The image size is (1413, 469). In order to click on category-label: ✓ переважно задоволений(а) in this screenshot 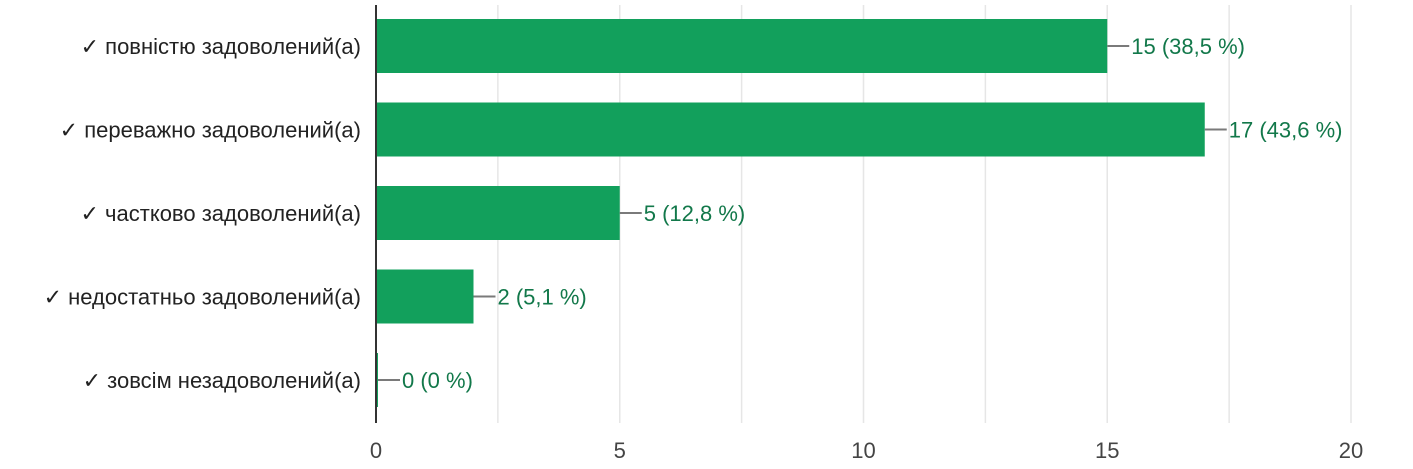, I will do `click(210, 130)`.